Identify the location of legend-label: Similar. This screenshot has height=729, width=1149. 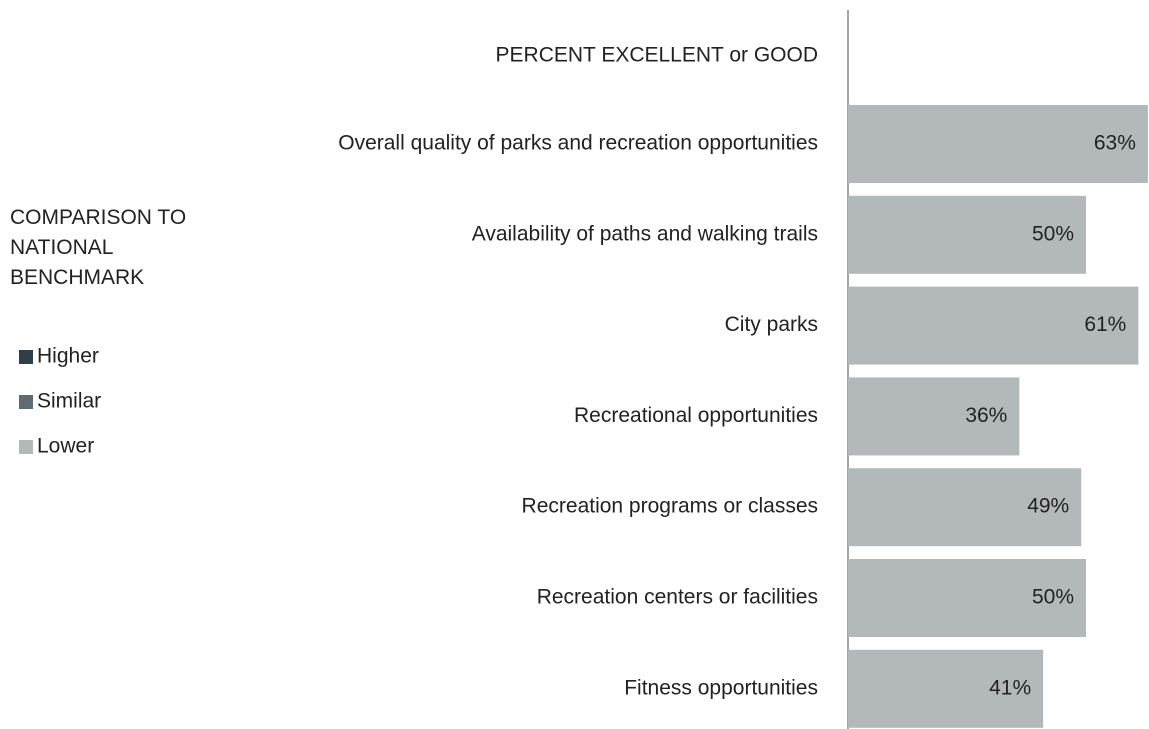
(69, 401).